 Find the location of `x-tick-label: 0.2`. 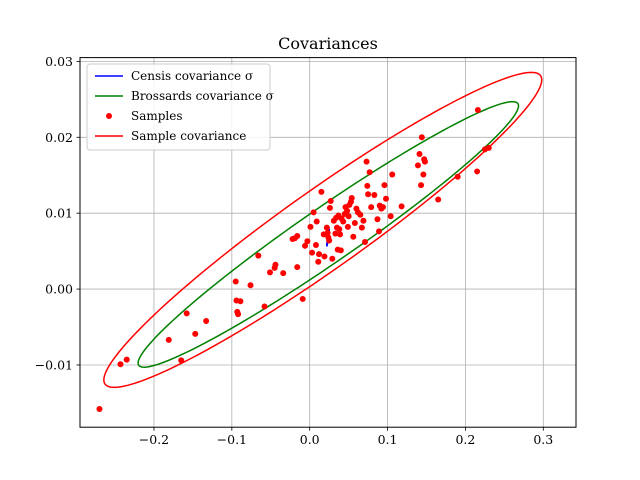

x-tick-label: 0.2 is located at coordinates (465, 439).